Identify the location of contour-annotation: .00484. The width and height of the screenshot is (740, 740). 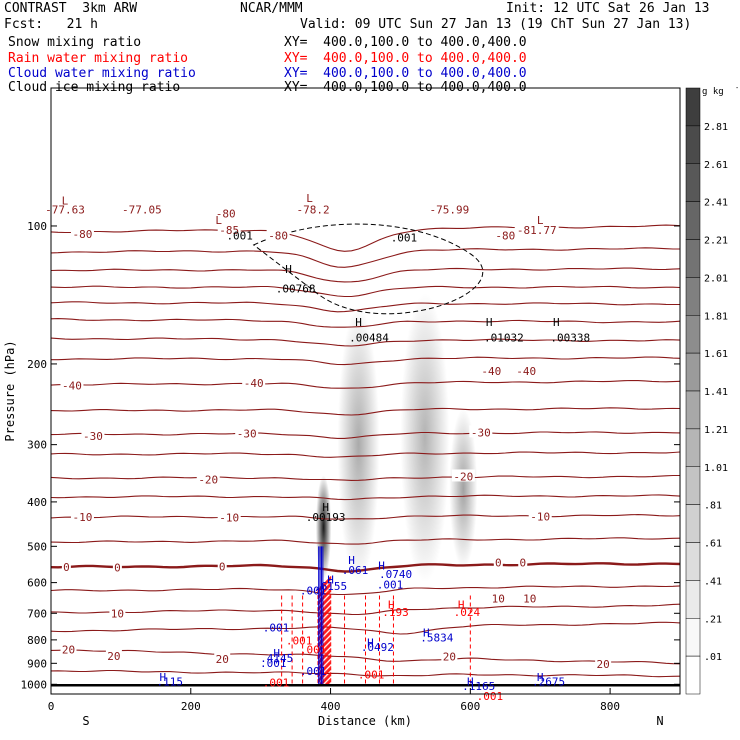
(369, 337).